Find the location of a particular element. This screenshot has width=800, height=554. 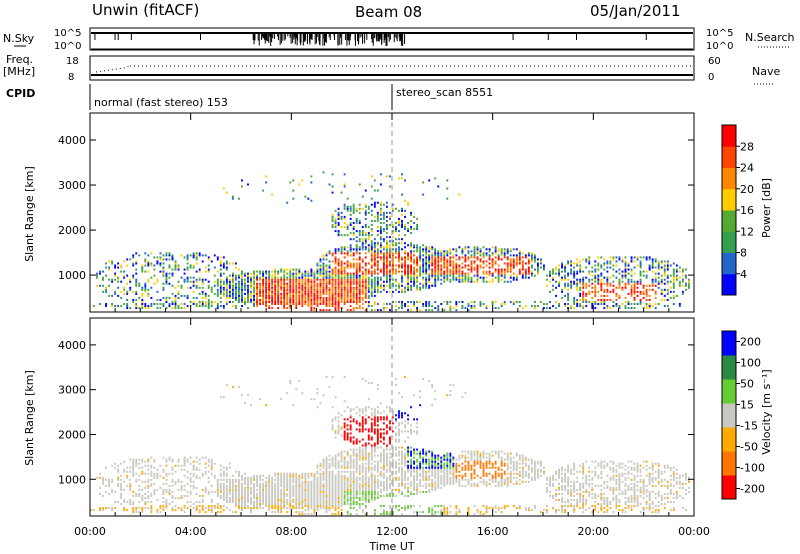

power-colorbar-swatch is located at coordinates (729, 199).